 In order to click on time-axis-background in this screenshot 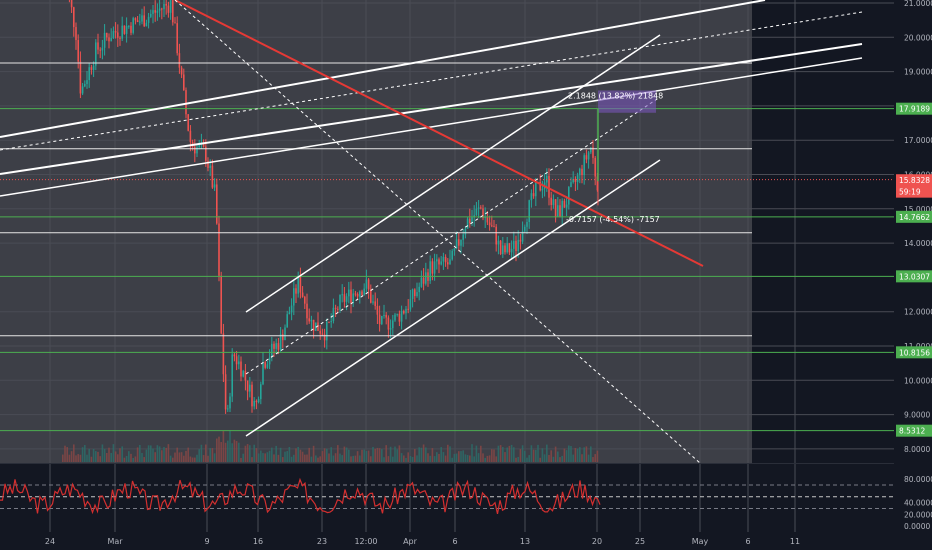, I will do `click(466, 541)`.